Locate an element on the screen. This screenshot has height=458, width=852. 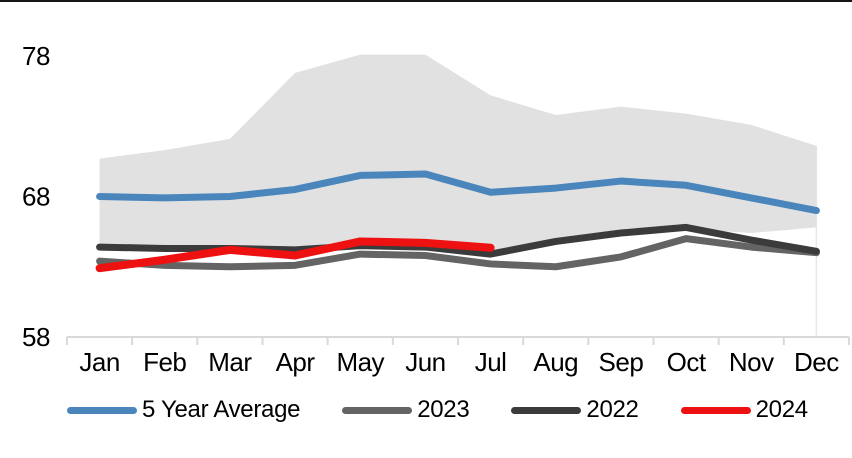
x-axis-label-dec: Dec is located at coordinates (816, 362).